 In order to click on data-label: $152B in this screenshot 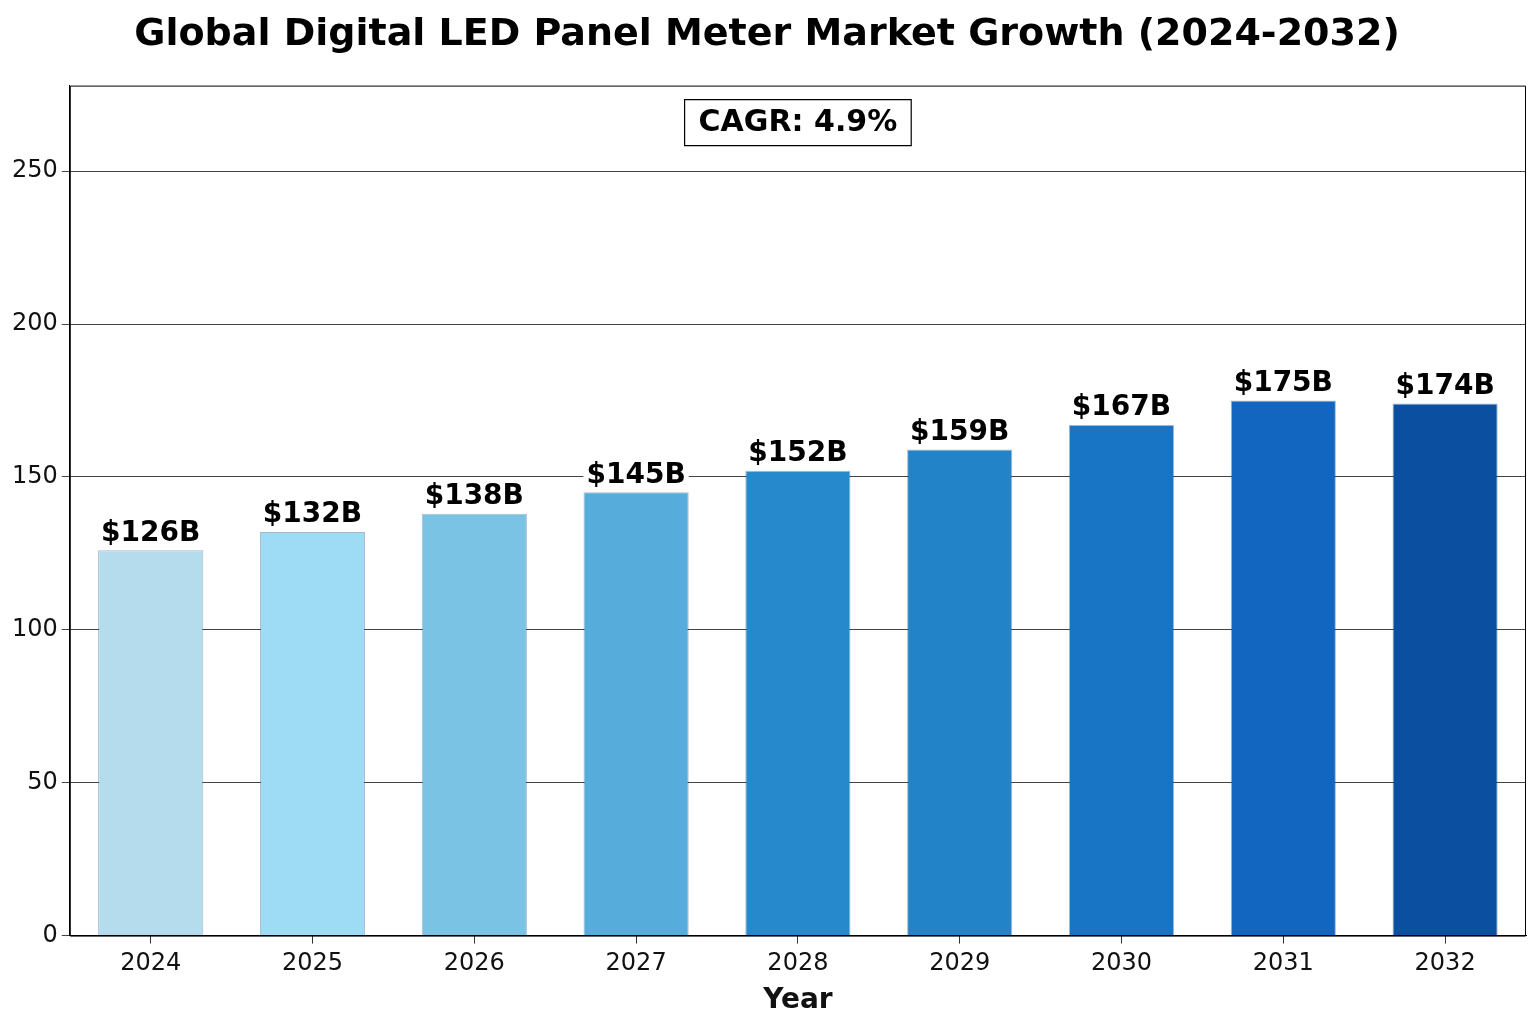, I will do `click(798, 452)`.